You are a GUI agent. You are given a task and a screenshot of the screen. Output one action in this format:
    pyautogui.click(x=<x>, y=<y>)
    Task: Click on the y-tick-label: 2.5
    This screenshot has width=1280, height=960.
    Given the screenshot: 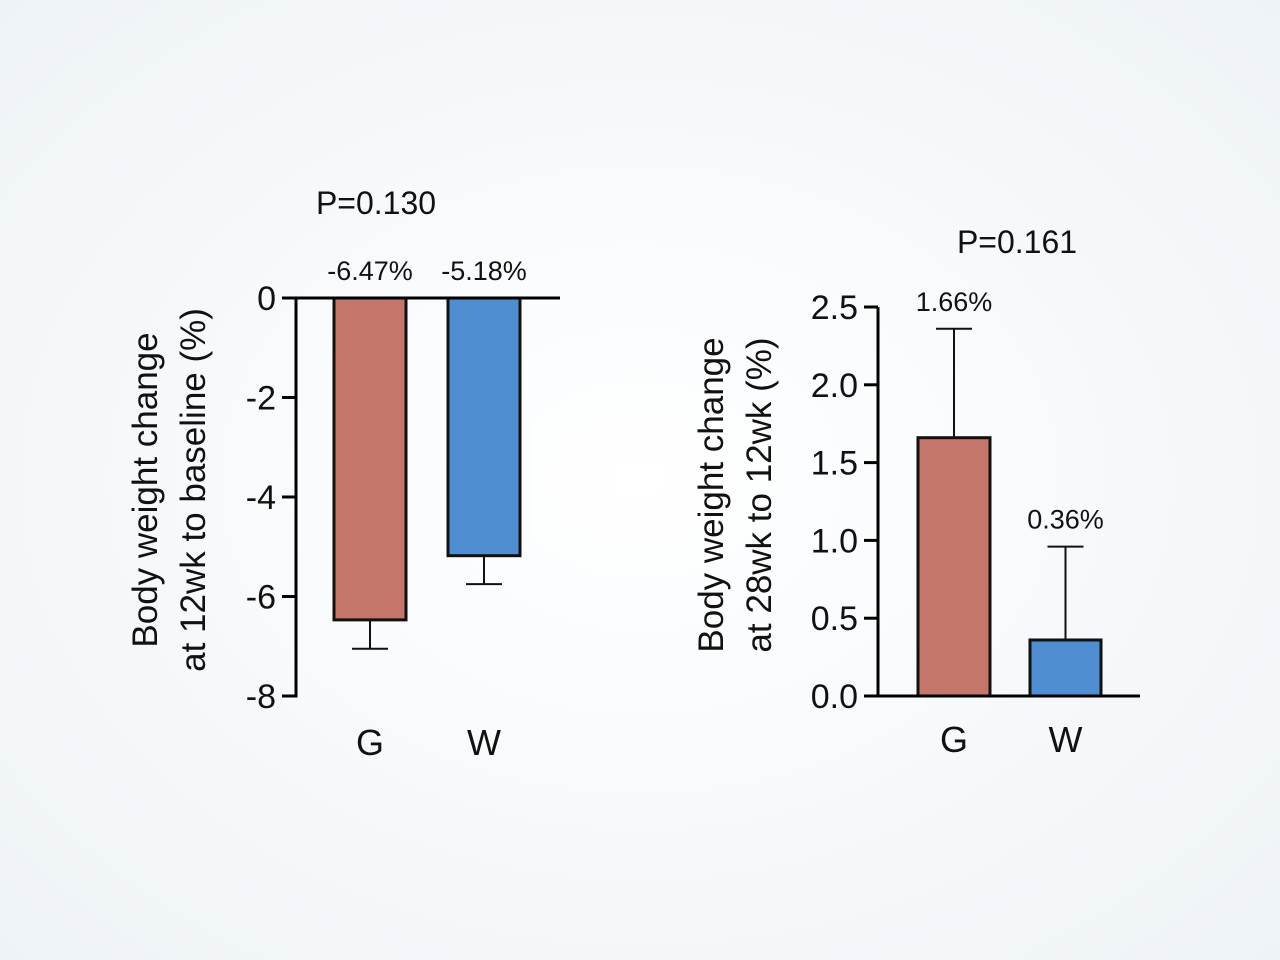 What is the action you would take?
    pyautogui.click(x=834, y=308)
    